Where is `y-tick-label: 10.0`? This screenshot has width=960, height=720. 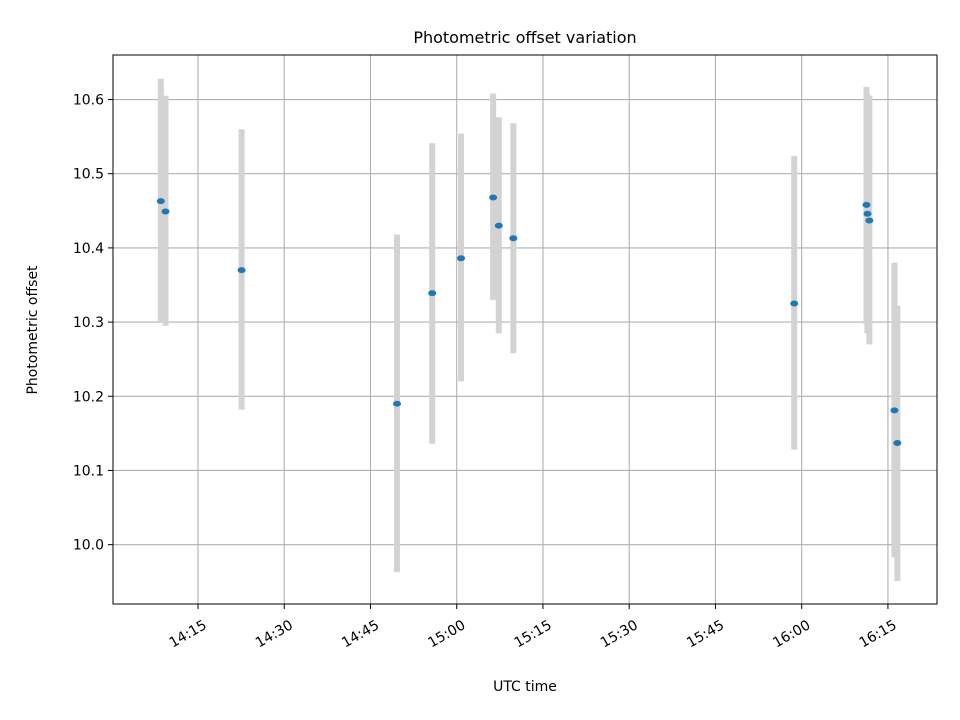
y-tick-label: 10.0 is located at coordinates (88, 546).